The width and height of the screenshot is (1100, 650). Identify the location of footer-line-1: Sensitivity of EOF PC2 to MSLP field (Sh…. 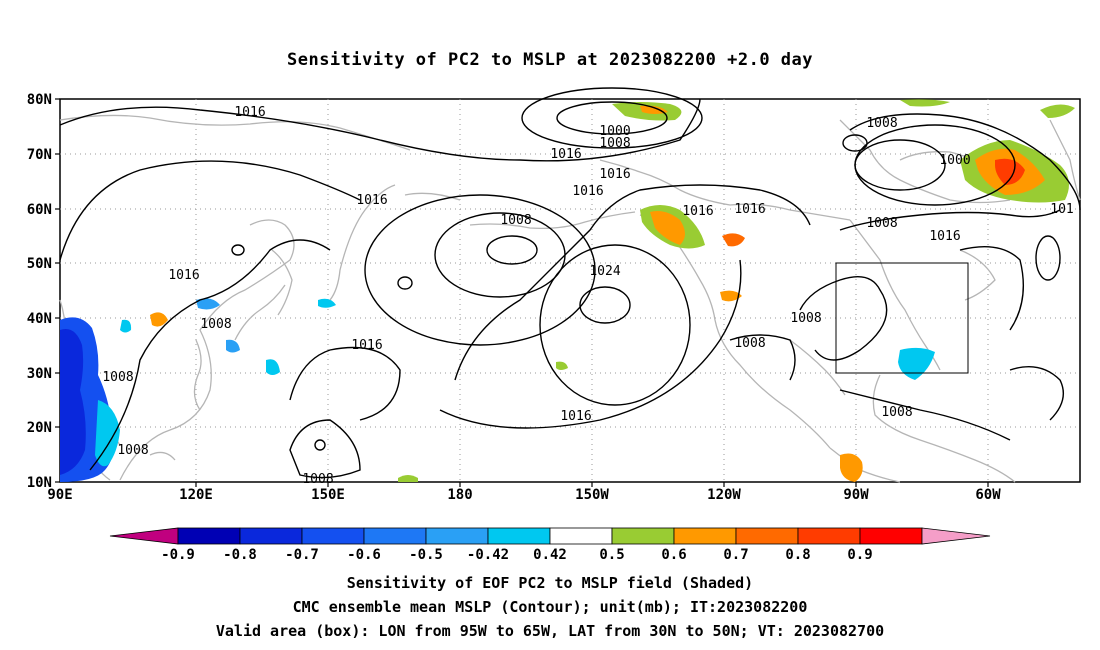
(550, 583).